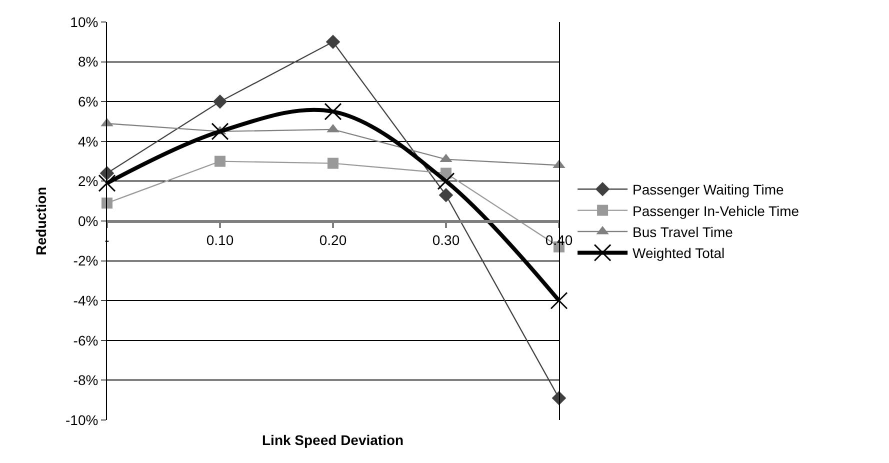 The image size is (889, 463). What do you see at coordinates (88, 181) in the screenshot?
I see `y-tick-label: 2%` at bounding box center [88, 181].